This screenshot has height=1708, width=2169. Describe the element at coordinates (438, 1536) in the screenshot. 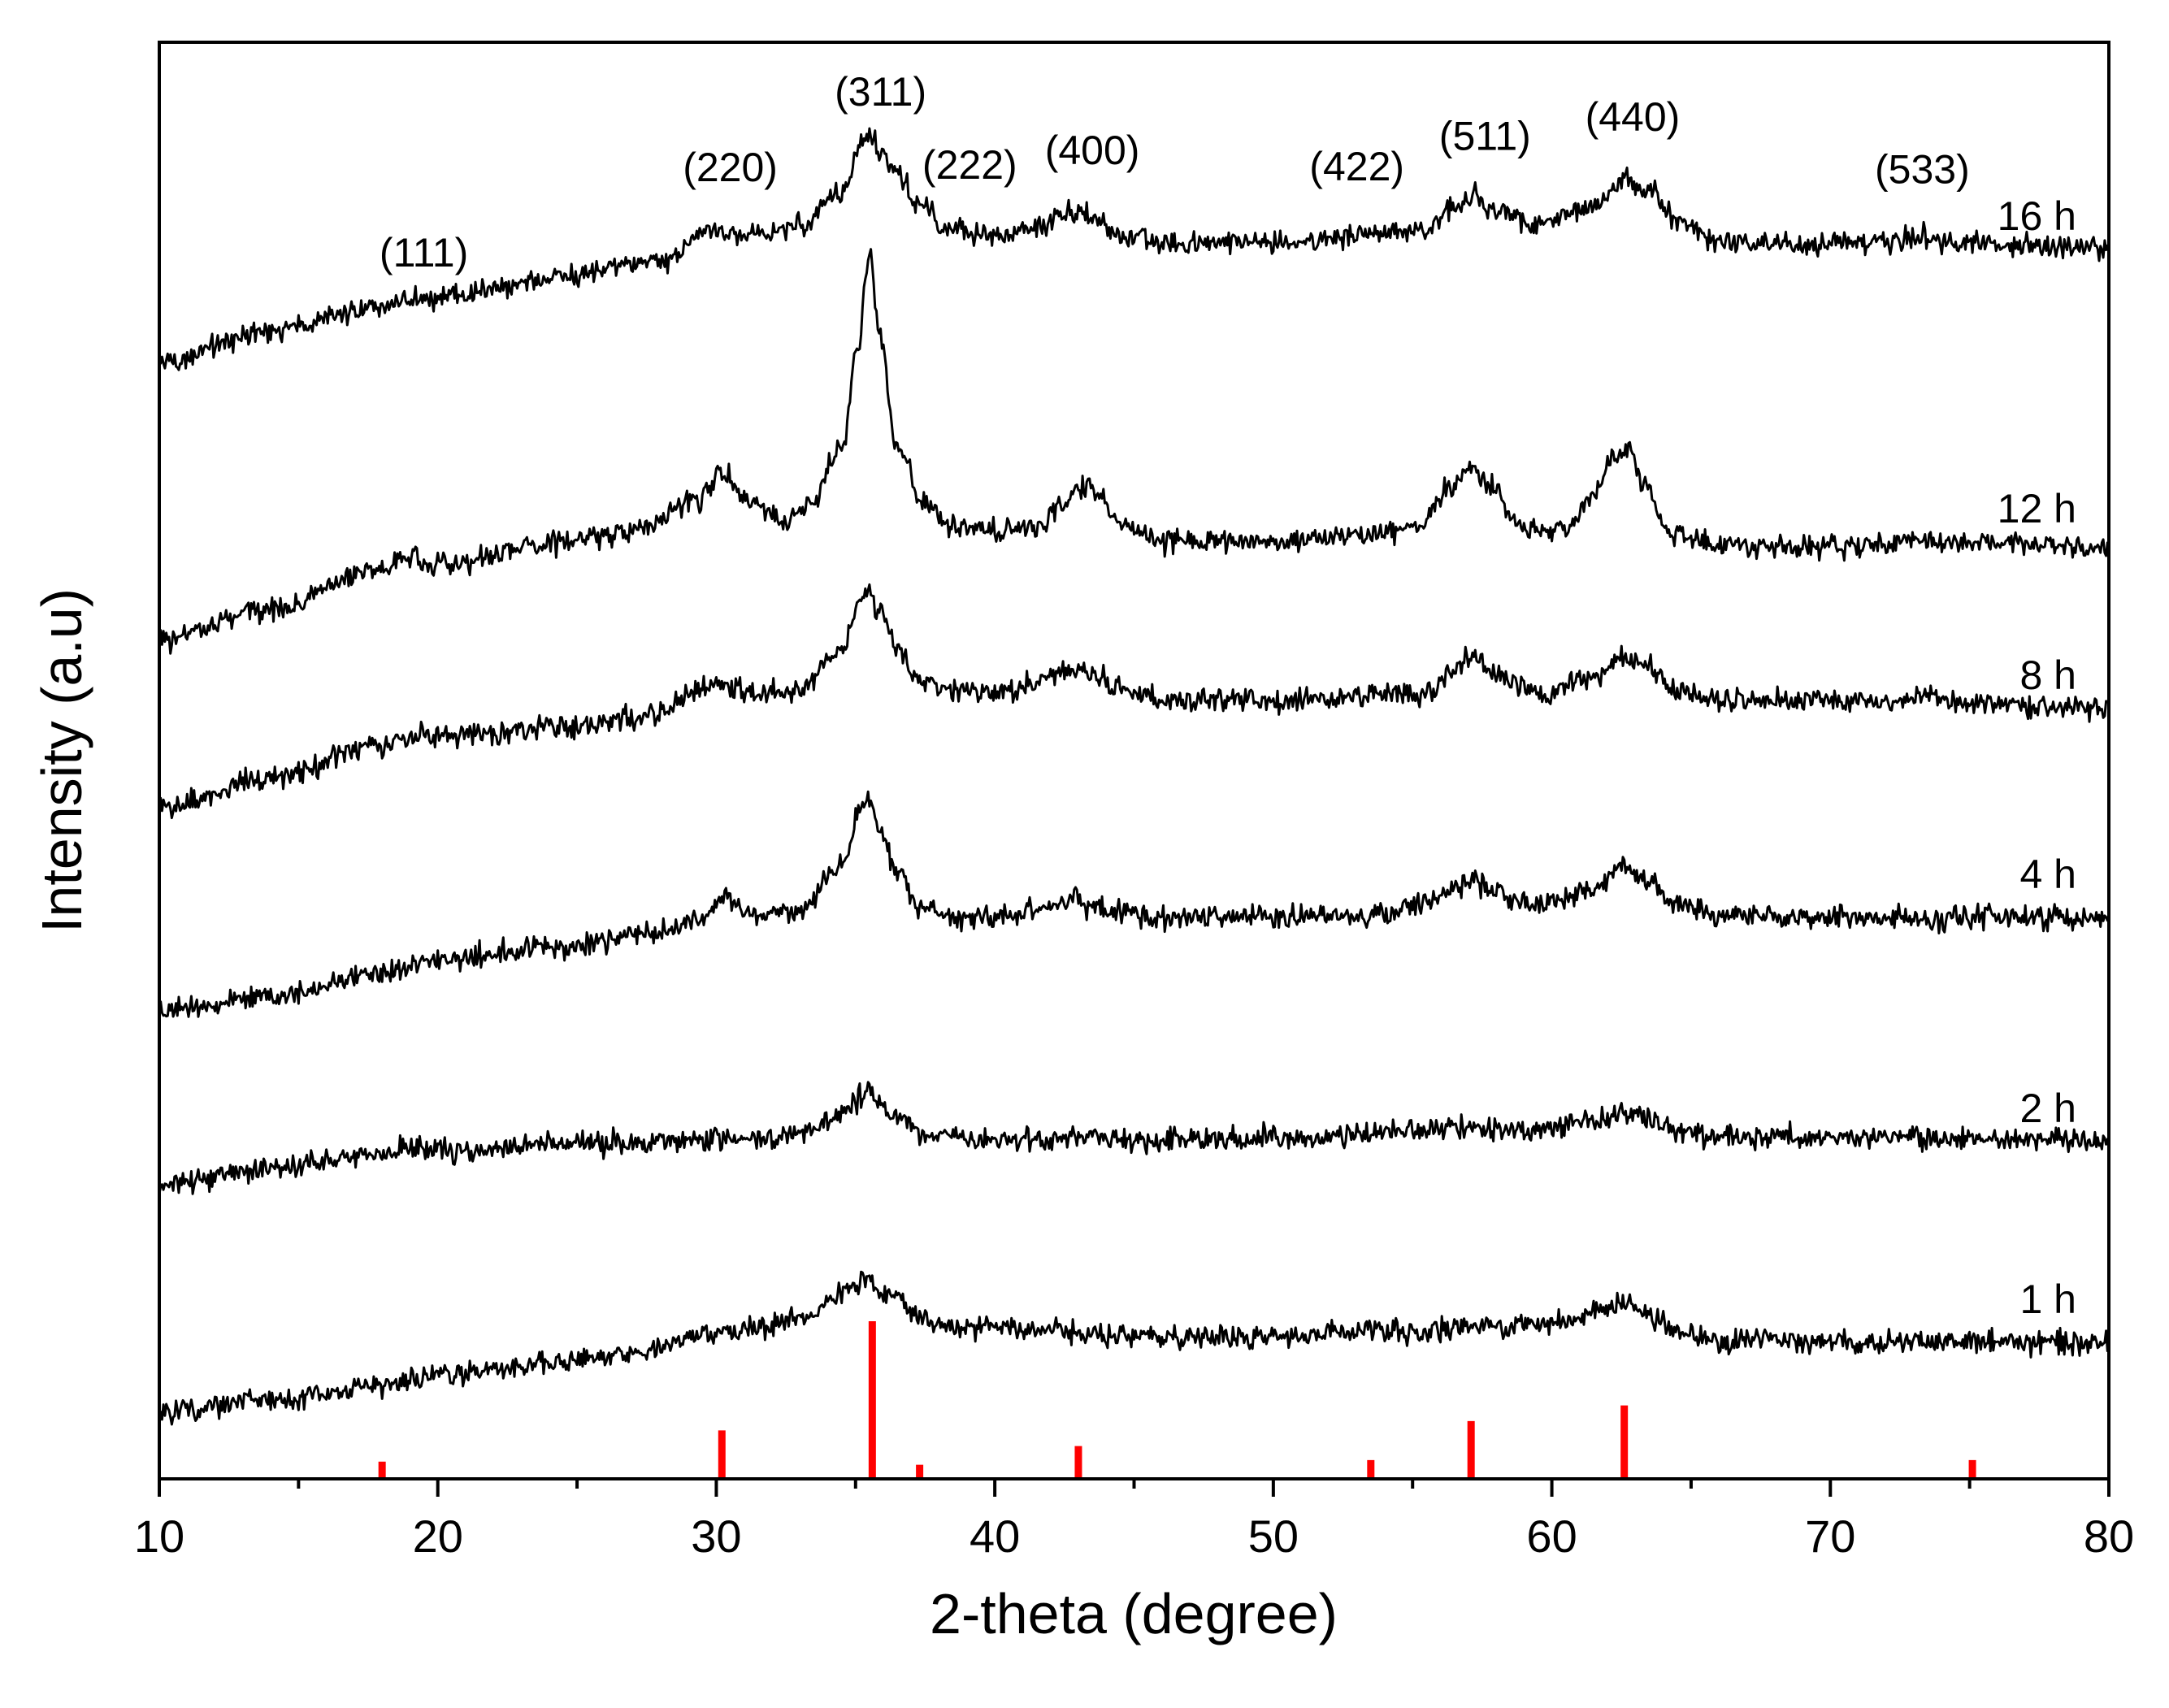

I see `x-tick-label: 20` at that location.